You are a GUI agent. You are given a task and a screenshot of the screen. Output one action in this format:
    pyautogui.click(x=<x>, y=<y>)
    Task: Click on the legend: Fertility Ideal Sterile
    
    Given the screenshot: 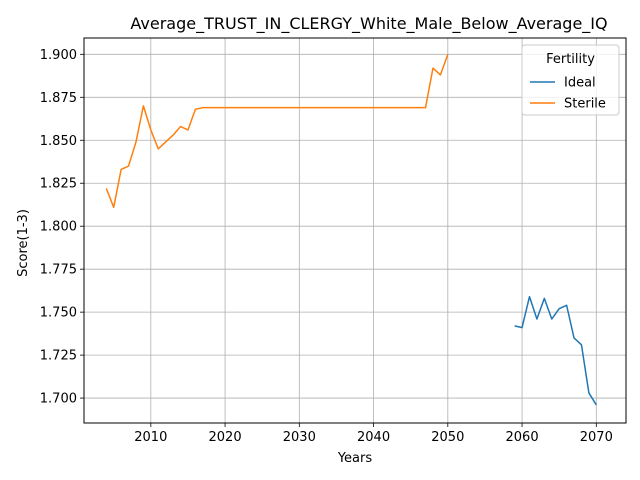 What is the action you would take?
    pyautogui.click(x=570, y=80)
    